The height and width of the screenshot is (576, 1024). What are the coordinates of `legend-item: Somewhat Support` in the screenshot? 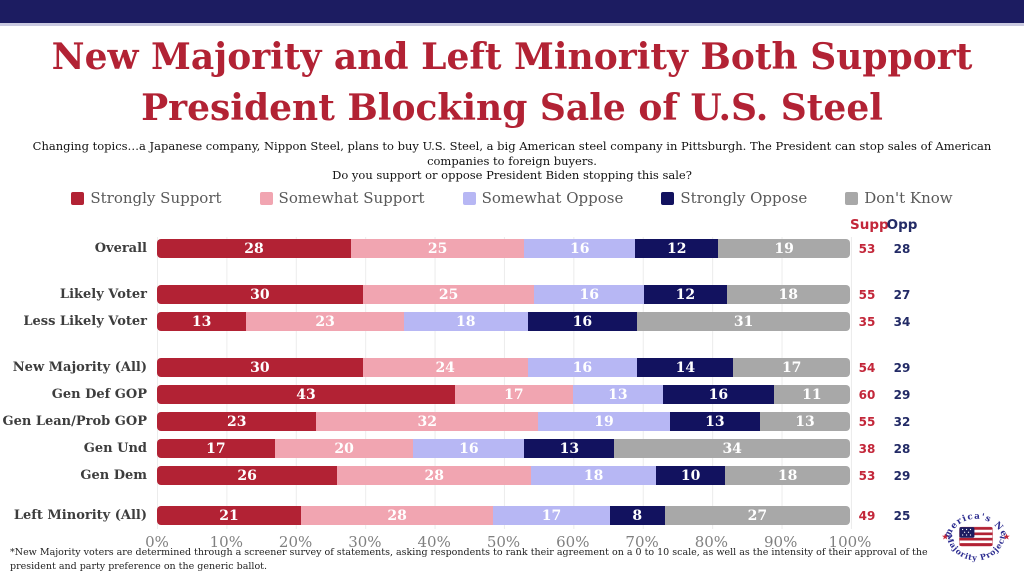 It's located at (342, 198).